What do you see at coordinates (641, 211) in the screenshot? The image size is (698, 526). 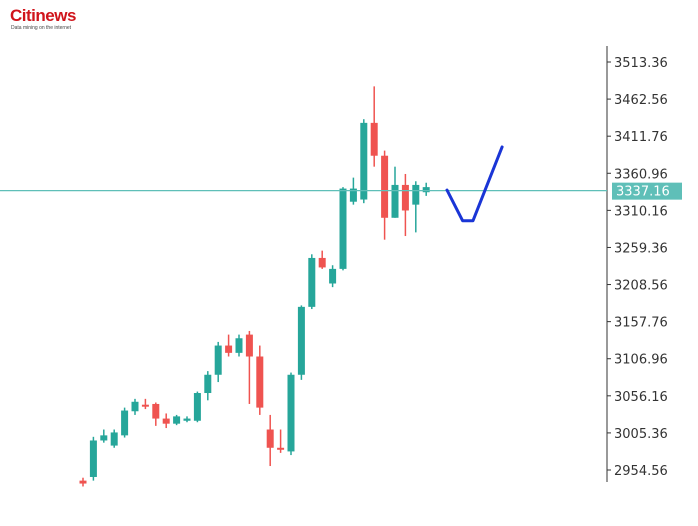 I see `y-tick-label: 3310.16` at bounding box center [641, 211].